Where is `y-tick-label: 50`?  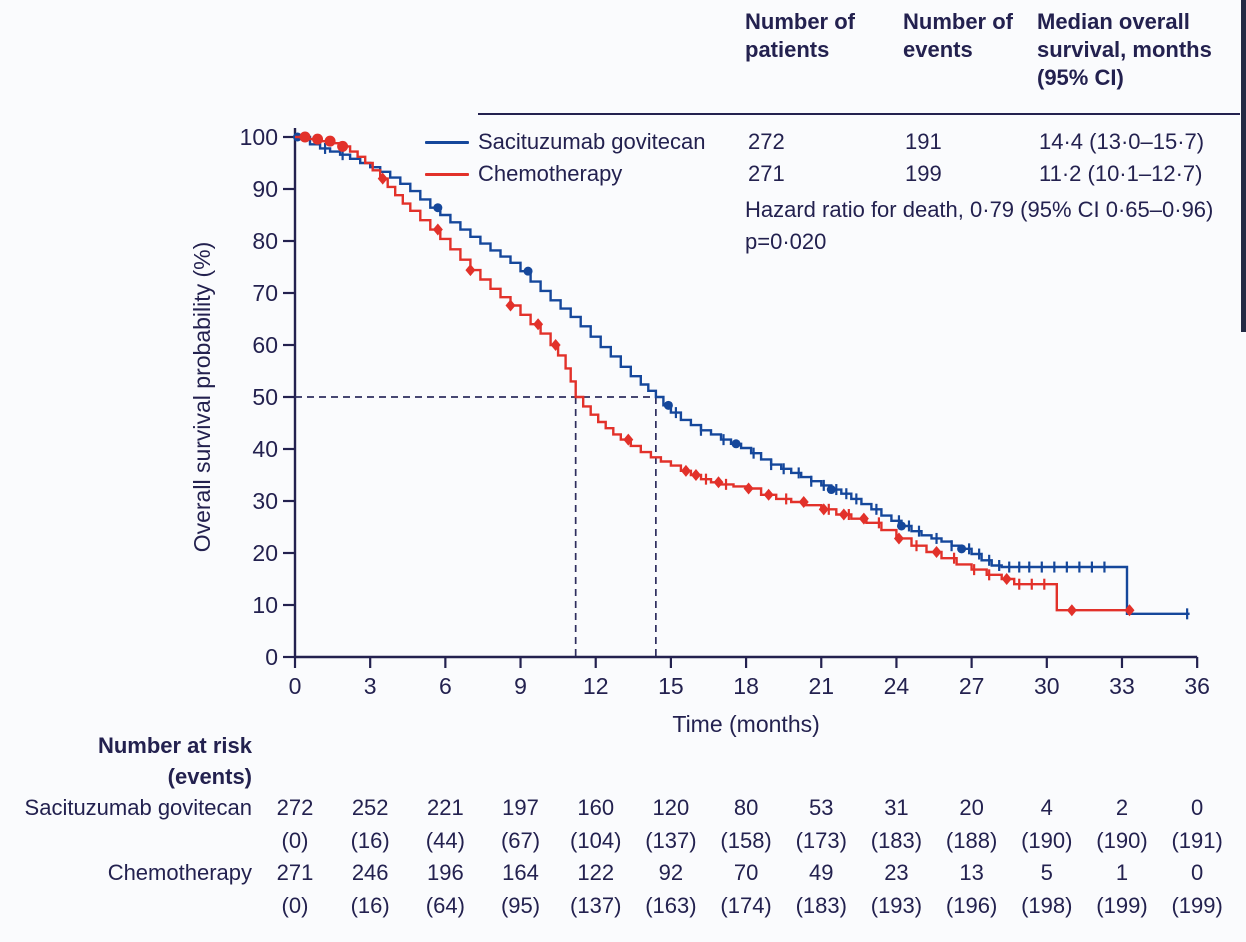 y-tick-label: 50 is located at coordinates (265, 397).